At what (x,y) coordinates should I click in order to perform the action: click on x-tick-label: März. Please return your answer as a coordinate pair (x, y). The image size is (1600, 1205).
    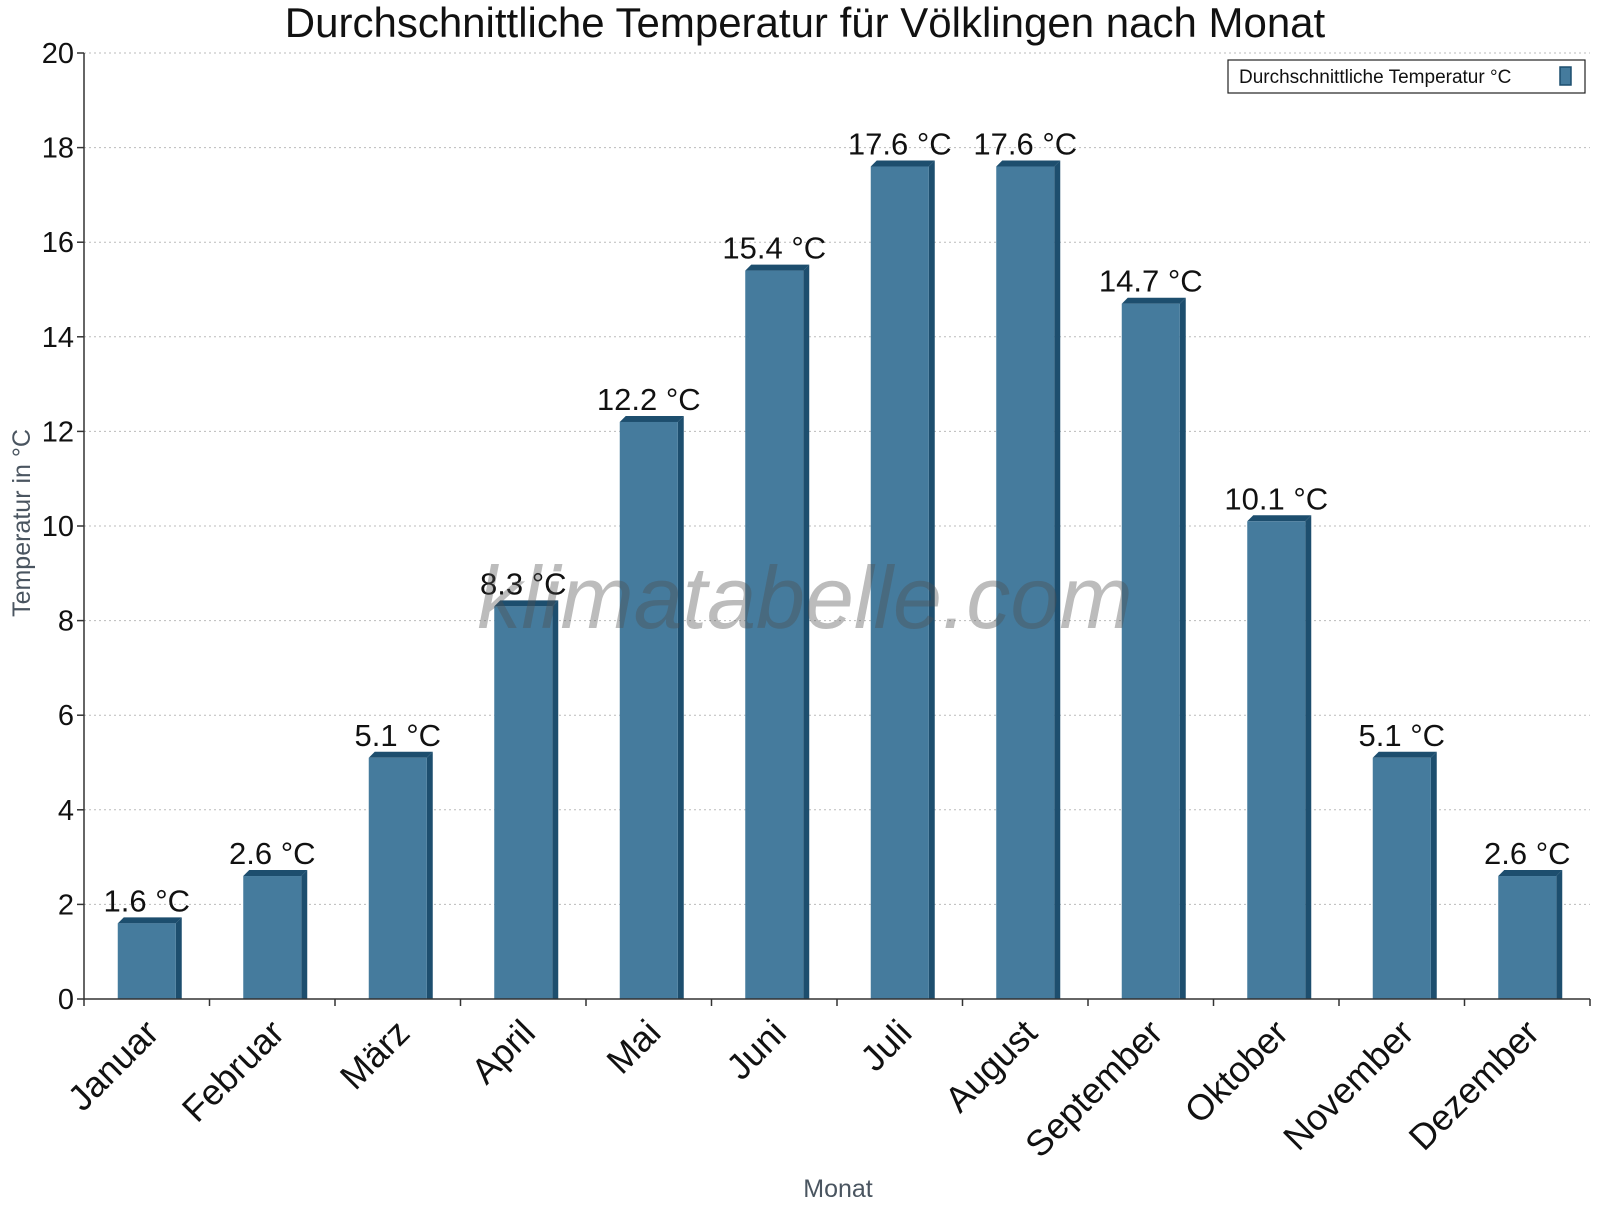
    Looking at the image, I should click on (375, 1055).